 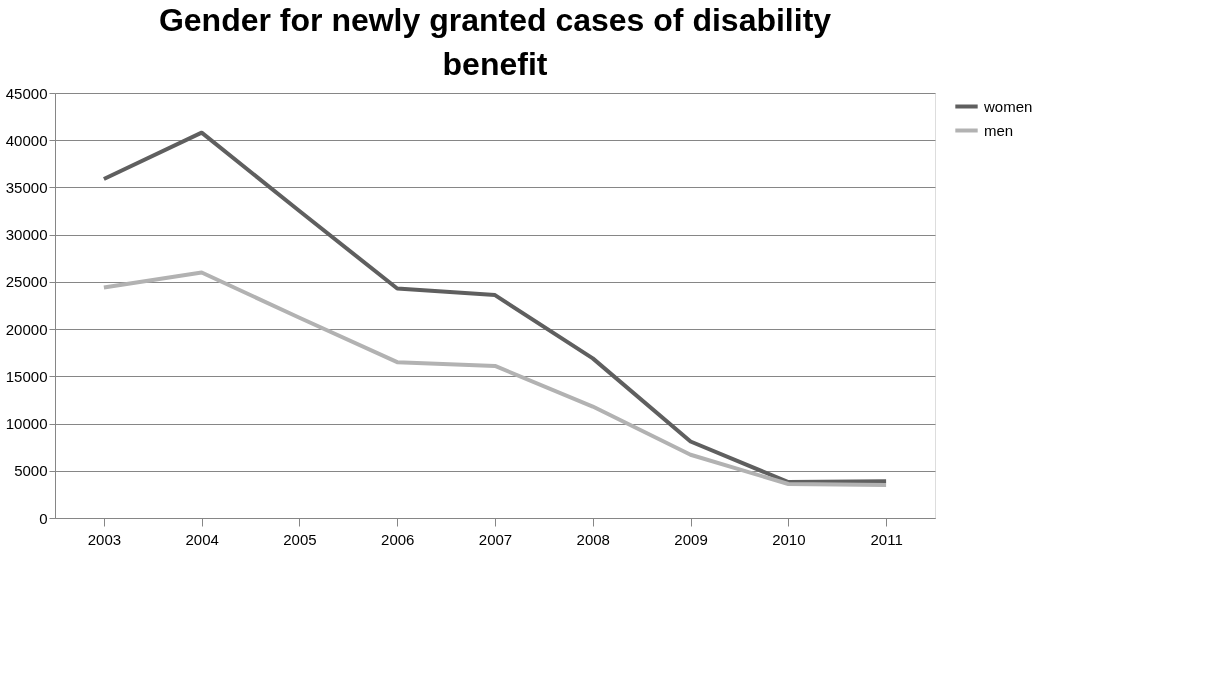 What do you see at coordinates (886, 539) in the screenshot?
I see `x-tick-label: 2011` at bounding box center [886, 539].